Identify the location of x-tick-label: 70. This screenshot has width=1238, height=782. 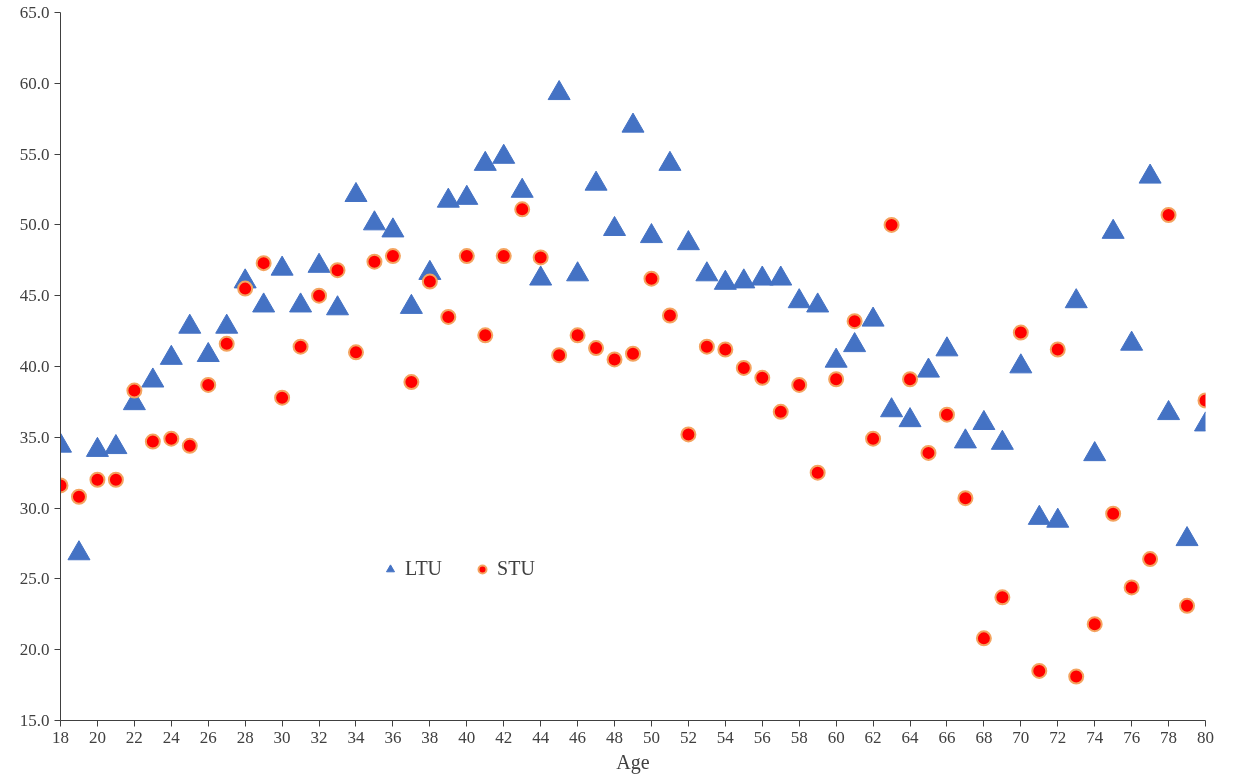
(1021, 737).